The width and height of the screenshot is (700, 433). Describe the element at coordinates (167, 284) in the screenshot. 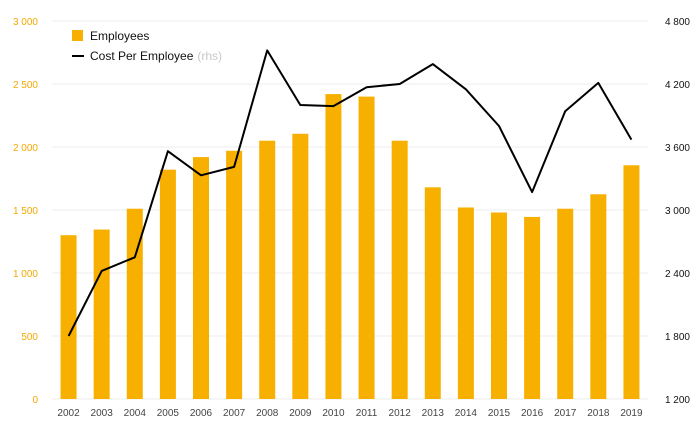

I see `bar-employees-2005` at that location.